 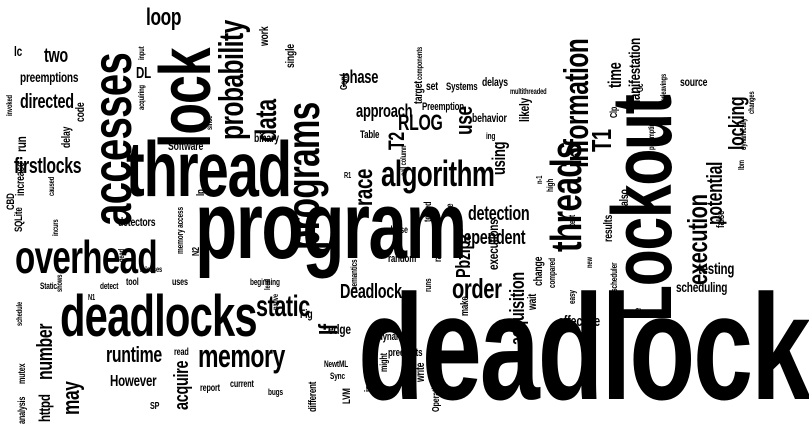 What do you see at coordinates (313, 396) in the screenshot?
I see `cloud-word: different` at bounding box center [313, 396].